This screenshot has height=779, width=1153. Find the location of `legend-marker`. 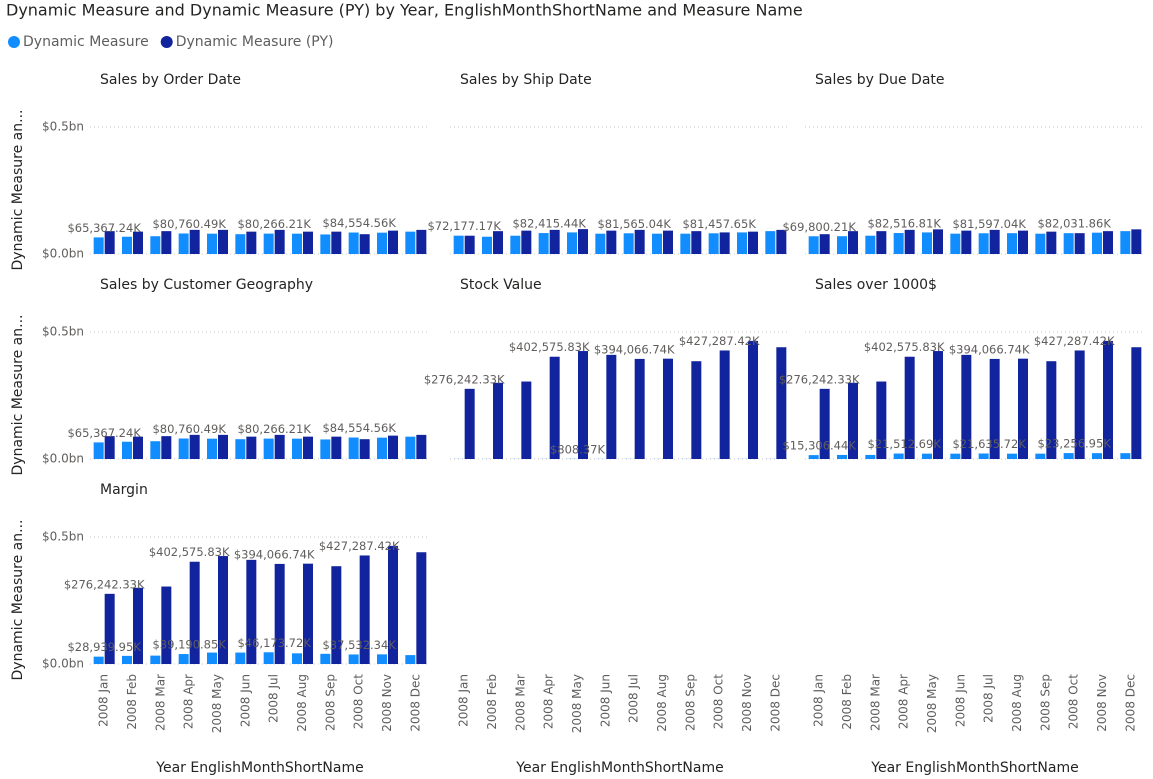

legend-marker is located at coordinates (166, 42).